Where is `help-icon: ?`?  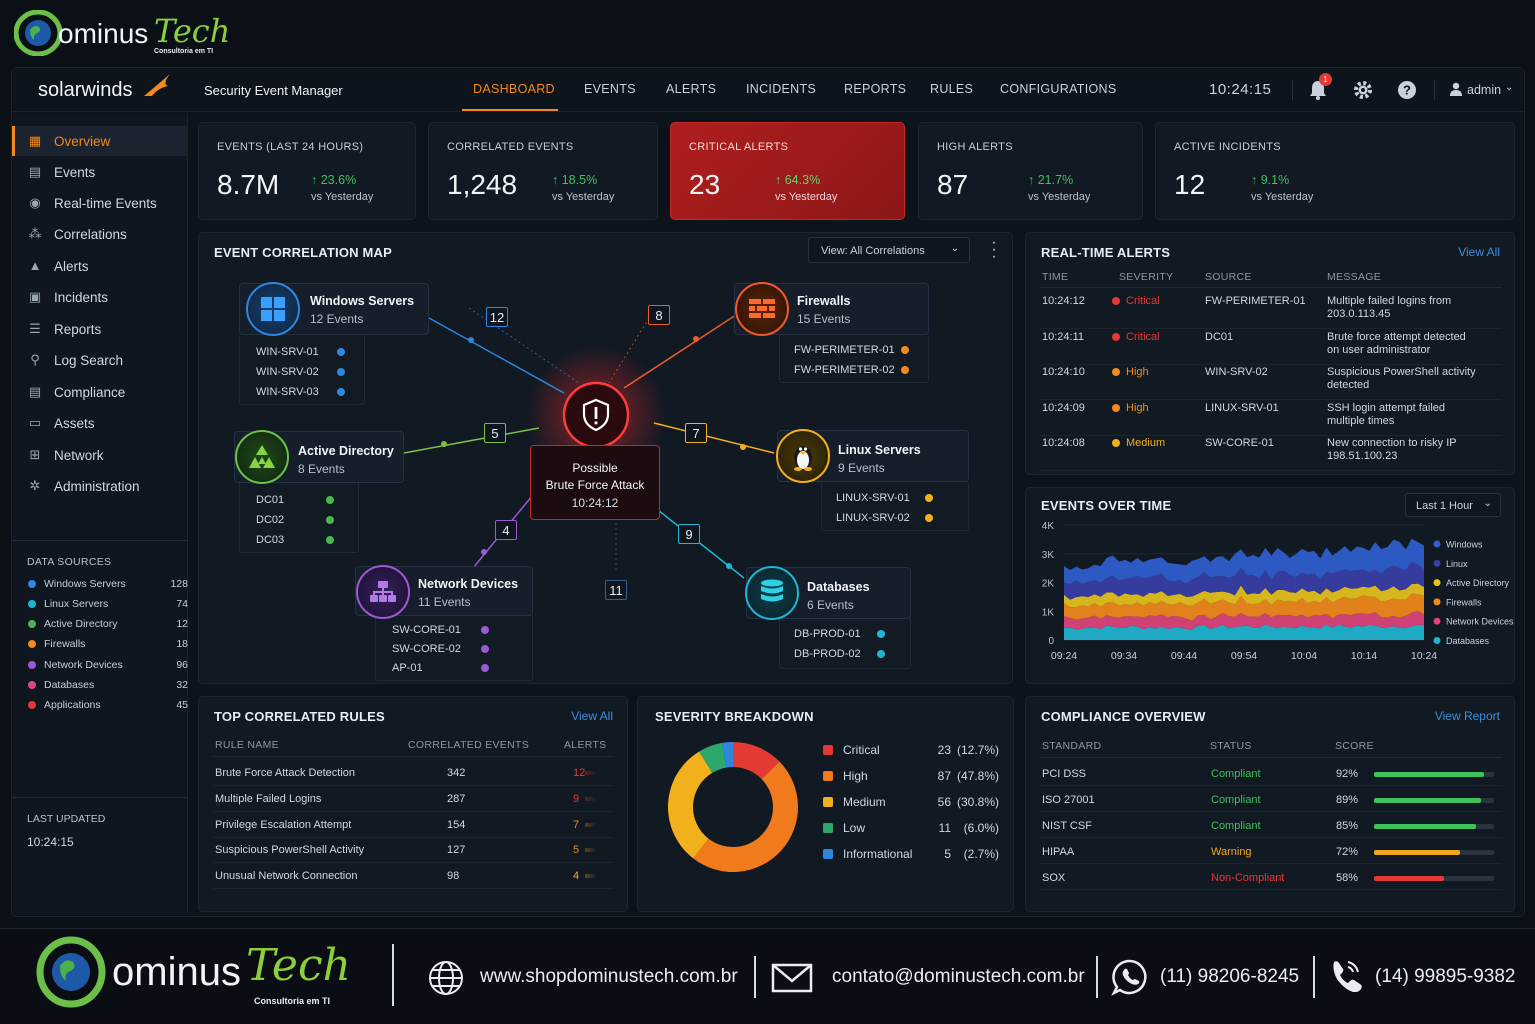 help-icon: ? is located at coordinates (1407, 90).